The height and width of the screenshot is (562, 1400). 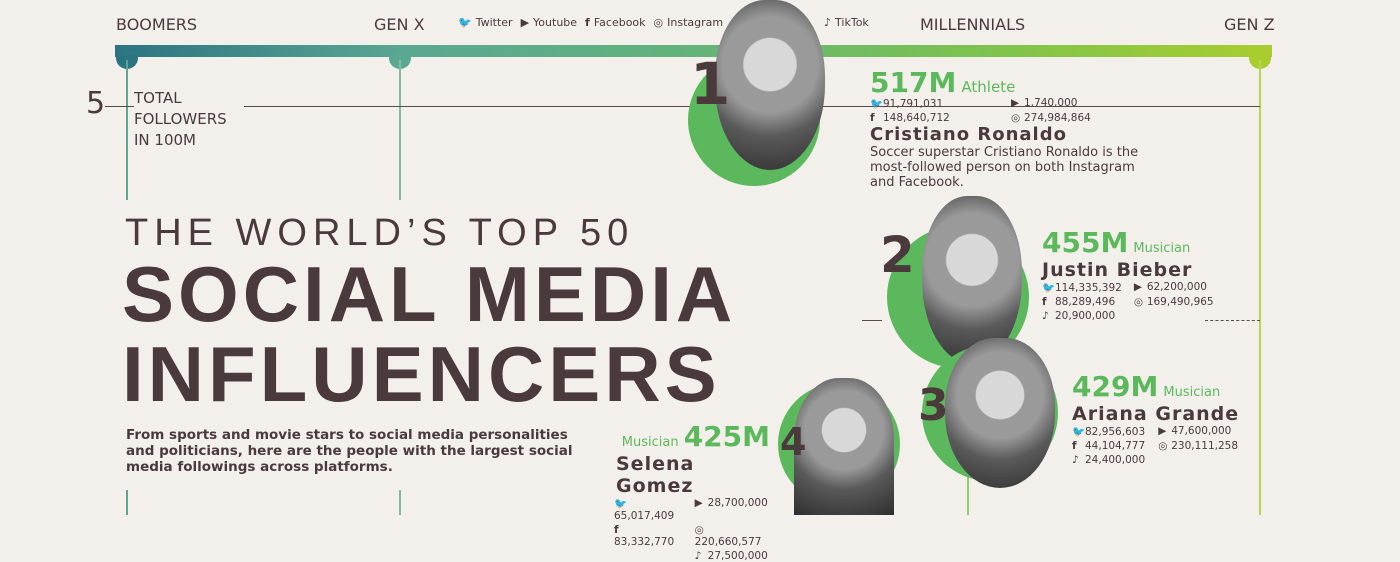 I want to click on total-followers: 517M, so click(x=913, y=82).